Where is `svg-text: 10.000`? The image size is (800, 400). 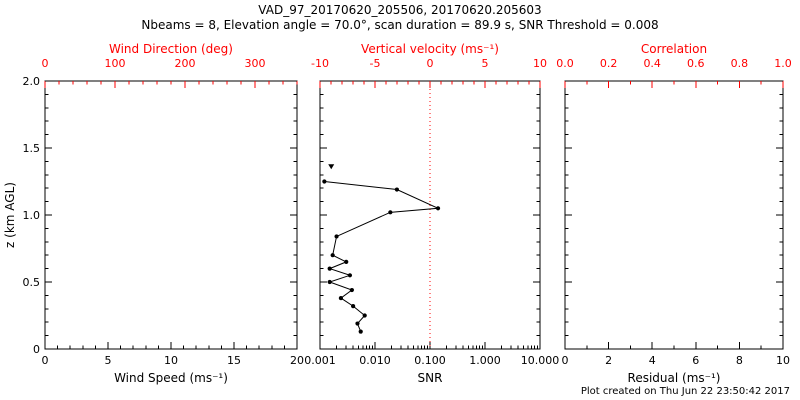
svg-text: 10.000 is located at coordinates (540, 360).